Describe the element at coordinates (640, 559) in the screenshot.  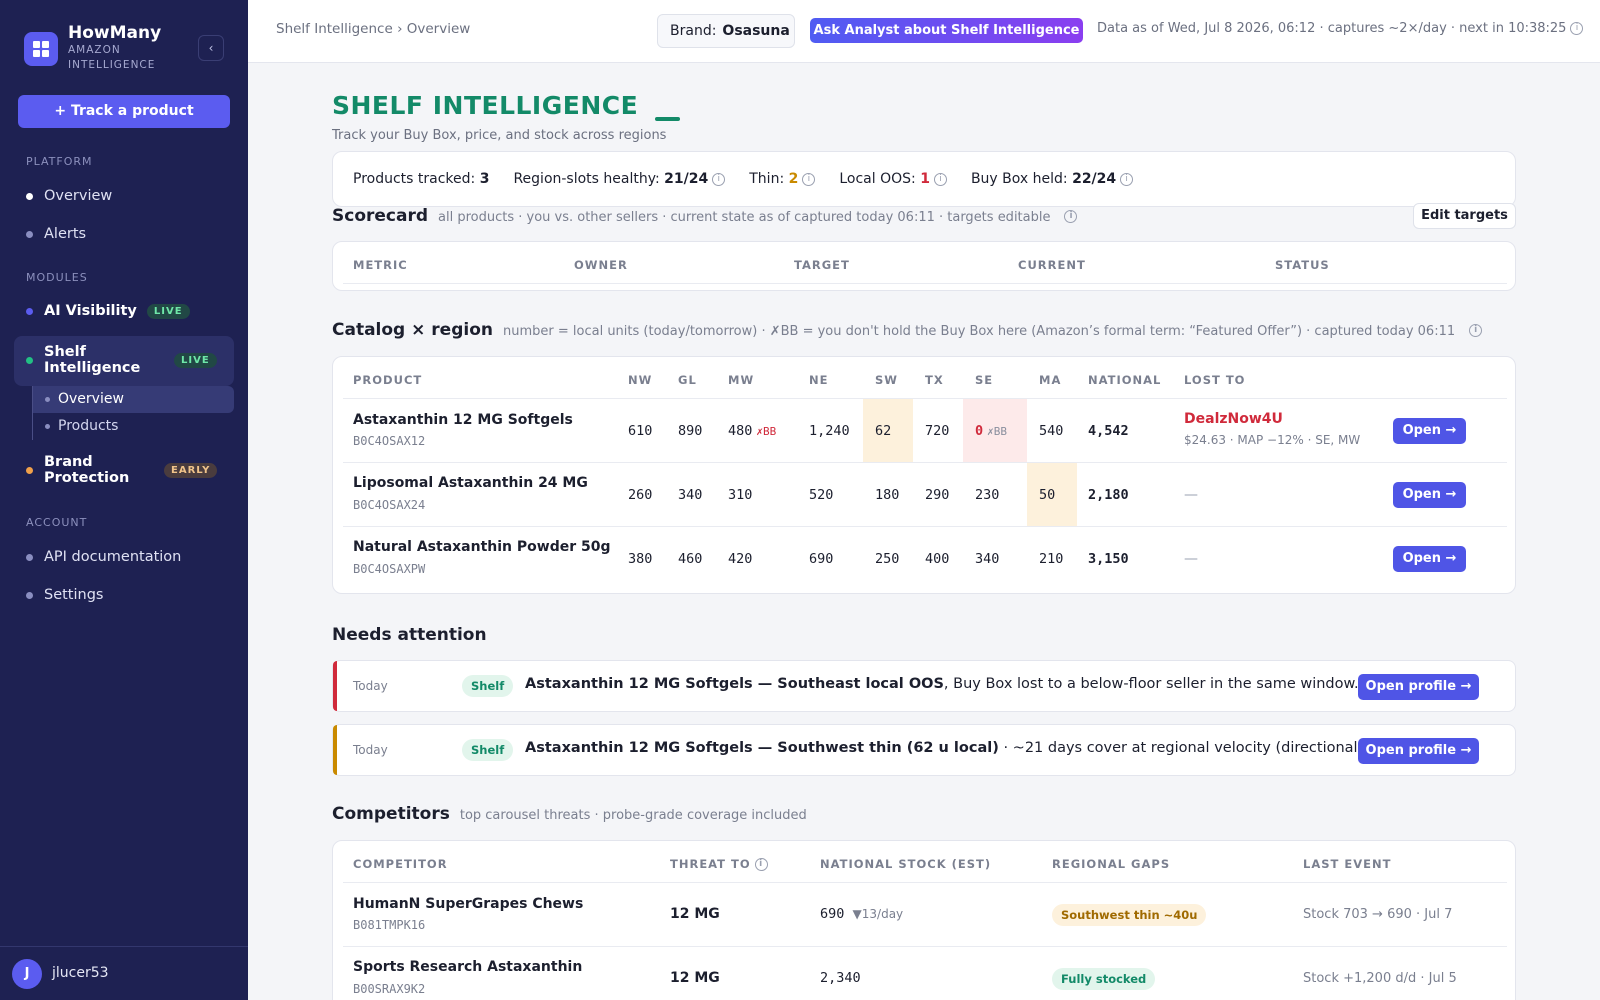
I see `region-nw: 380` at that location.